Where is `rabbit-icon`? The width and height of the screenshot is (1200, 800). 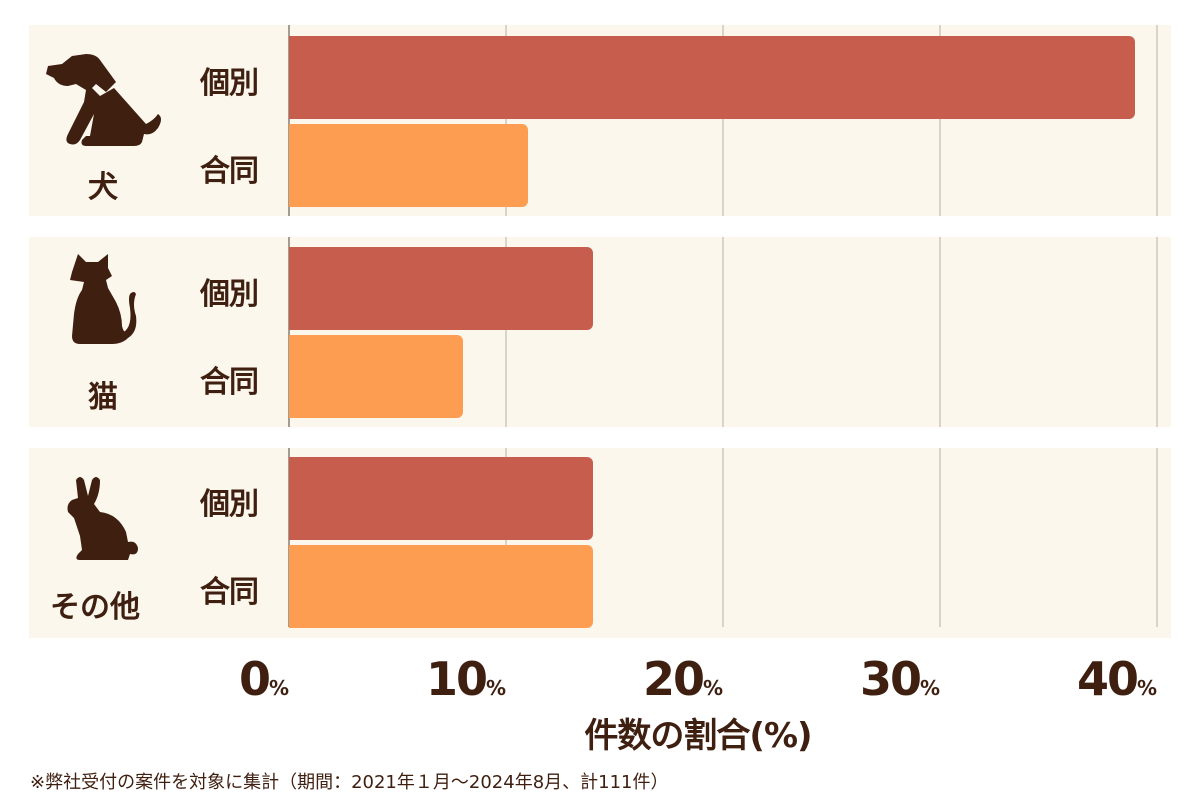 rabbit-icon is located at coordinates (102, 518).